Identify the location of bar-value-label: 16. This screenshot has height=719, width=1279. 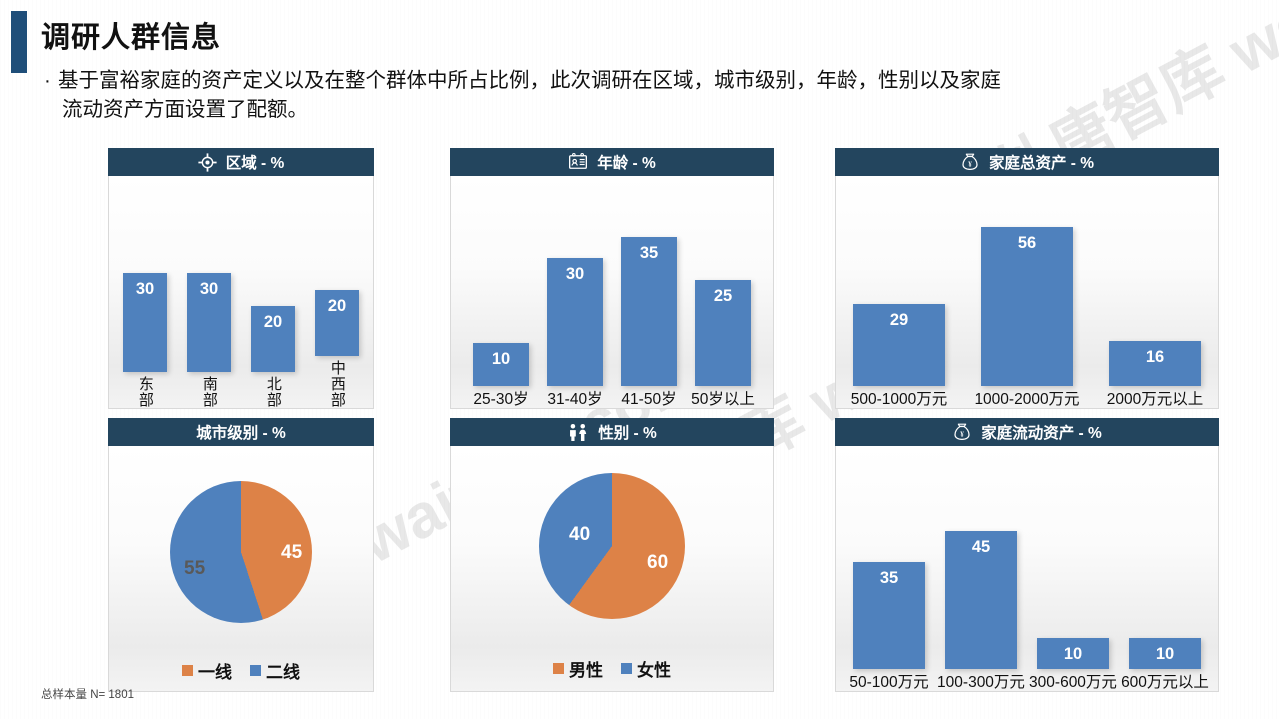
(1155, 356).